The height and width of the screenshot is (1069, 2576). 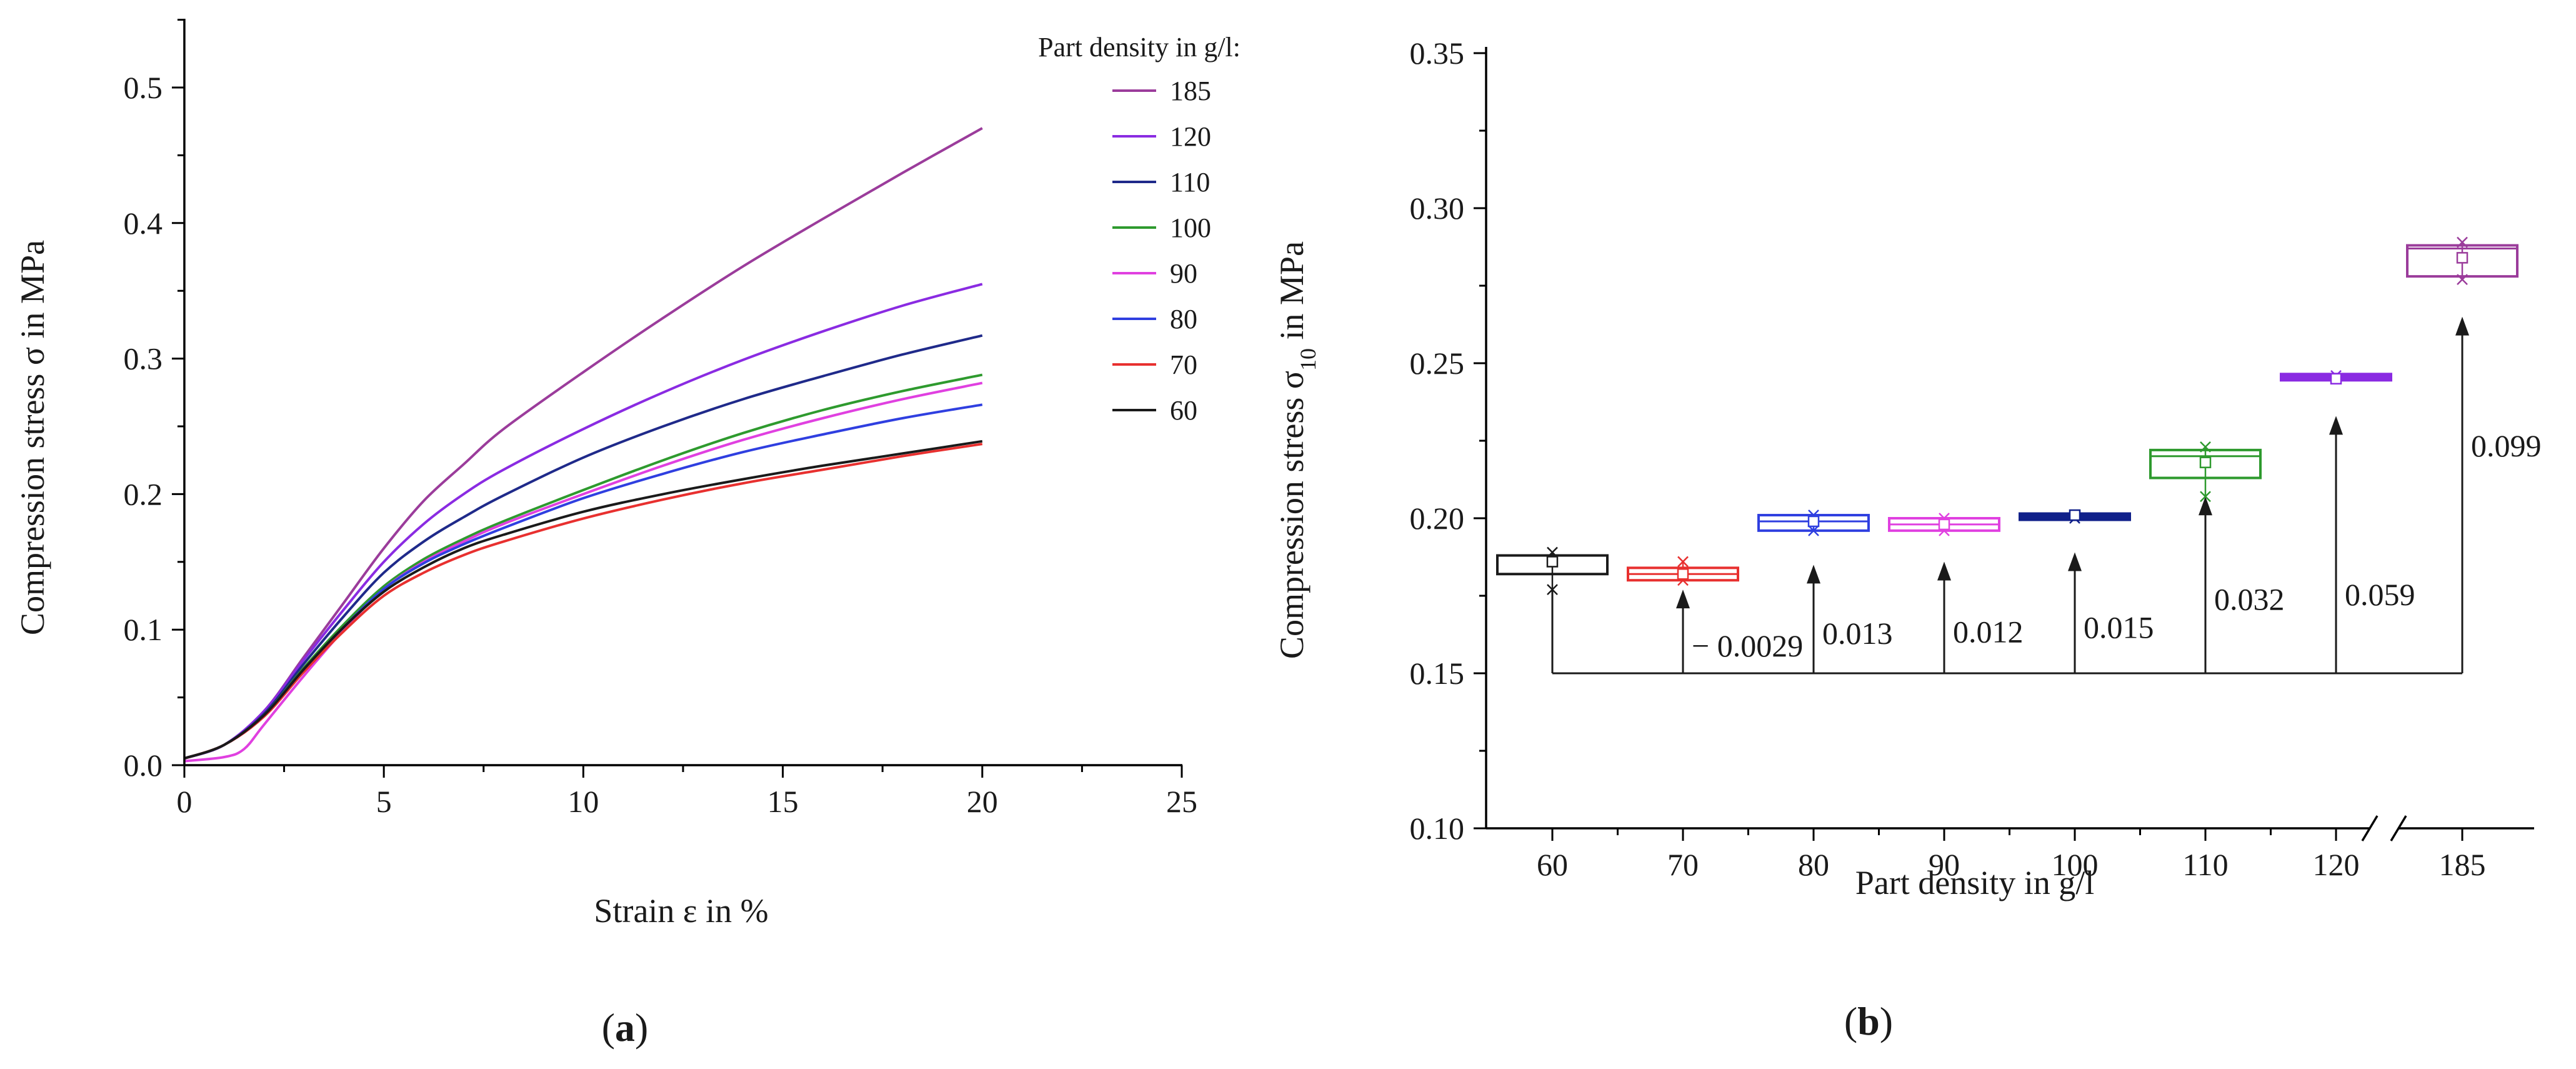 I want to click on x-tick-label: 5, so click(x=384, y=801).